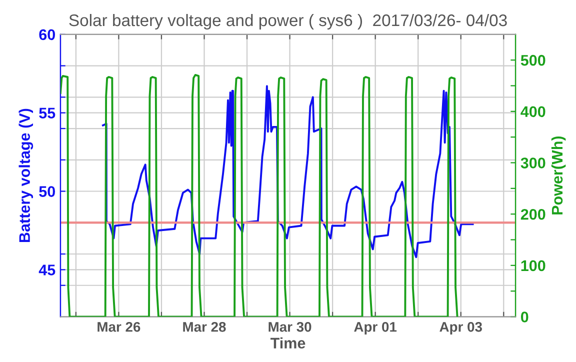 This screenshot has height=362, width=576. Describe the element at coordinates (47, 191) in the screenshot. I see `y-tick-label: 50` at that location.